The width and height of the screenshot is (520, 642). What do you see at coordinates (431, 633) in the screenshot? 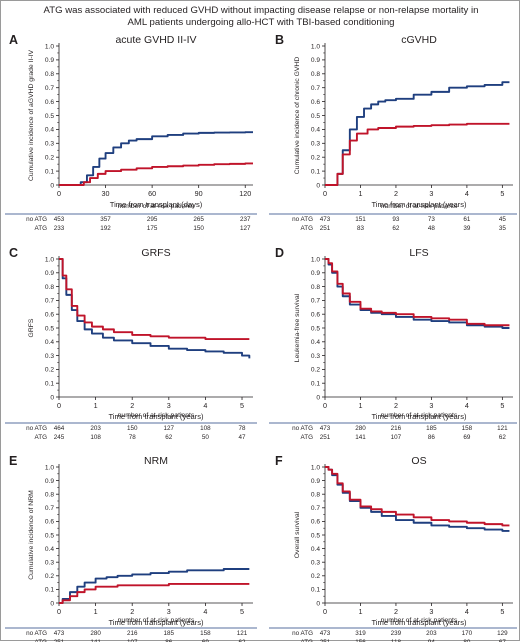
I see `risk-value: 203` at bounding box center [431, 633].